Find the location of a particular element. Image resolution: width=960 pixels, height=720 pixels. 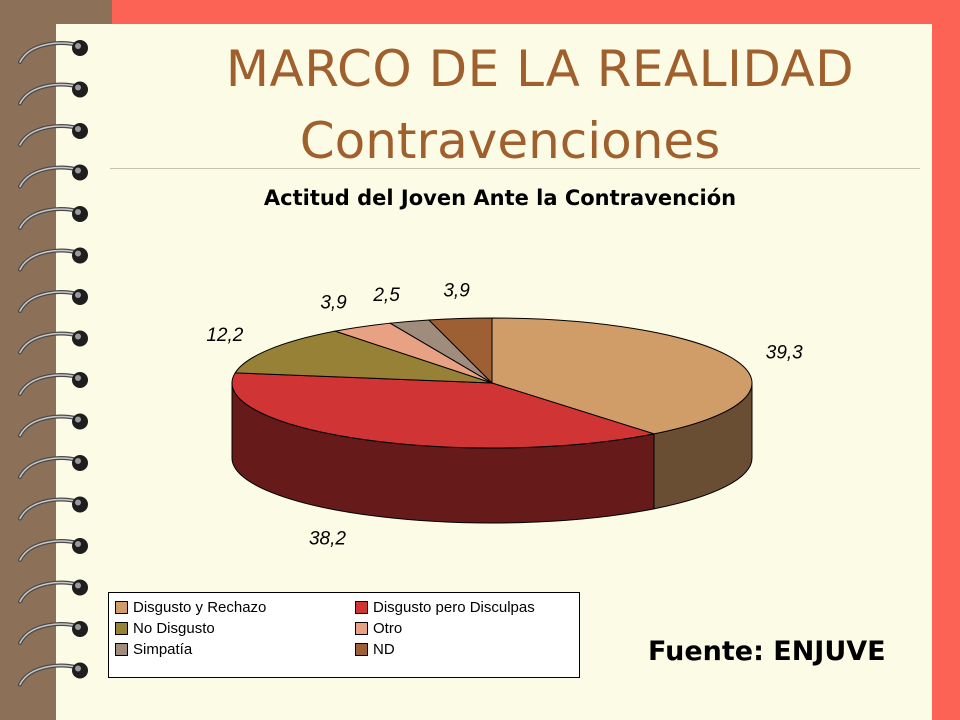

legend-item: ND is located at coordinates (470, 649).